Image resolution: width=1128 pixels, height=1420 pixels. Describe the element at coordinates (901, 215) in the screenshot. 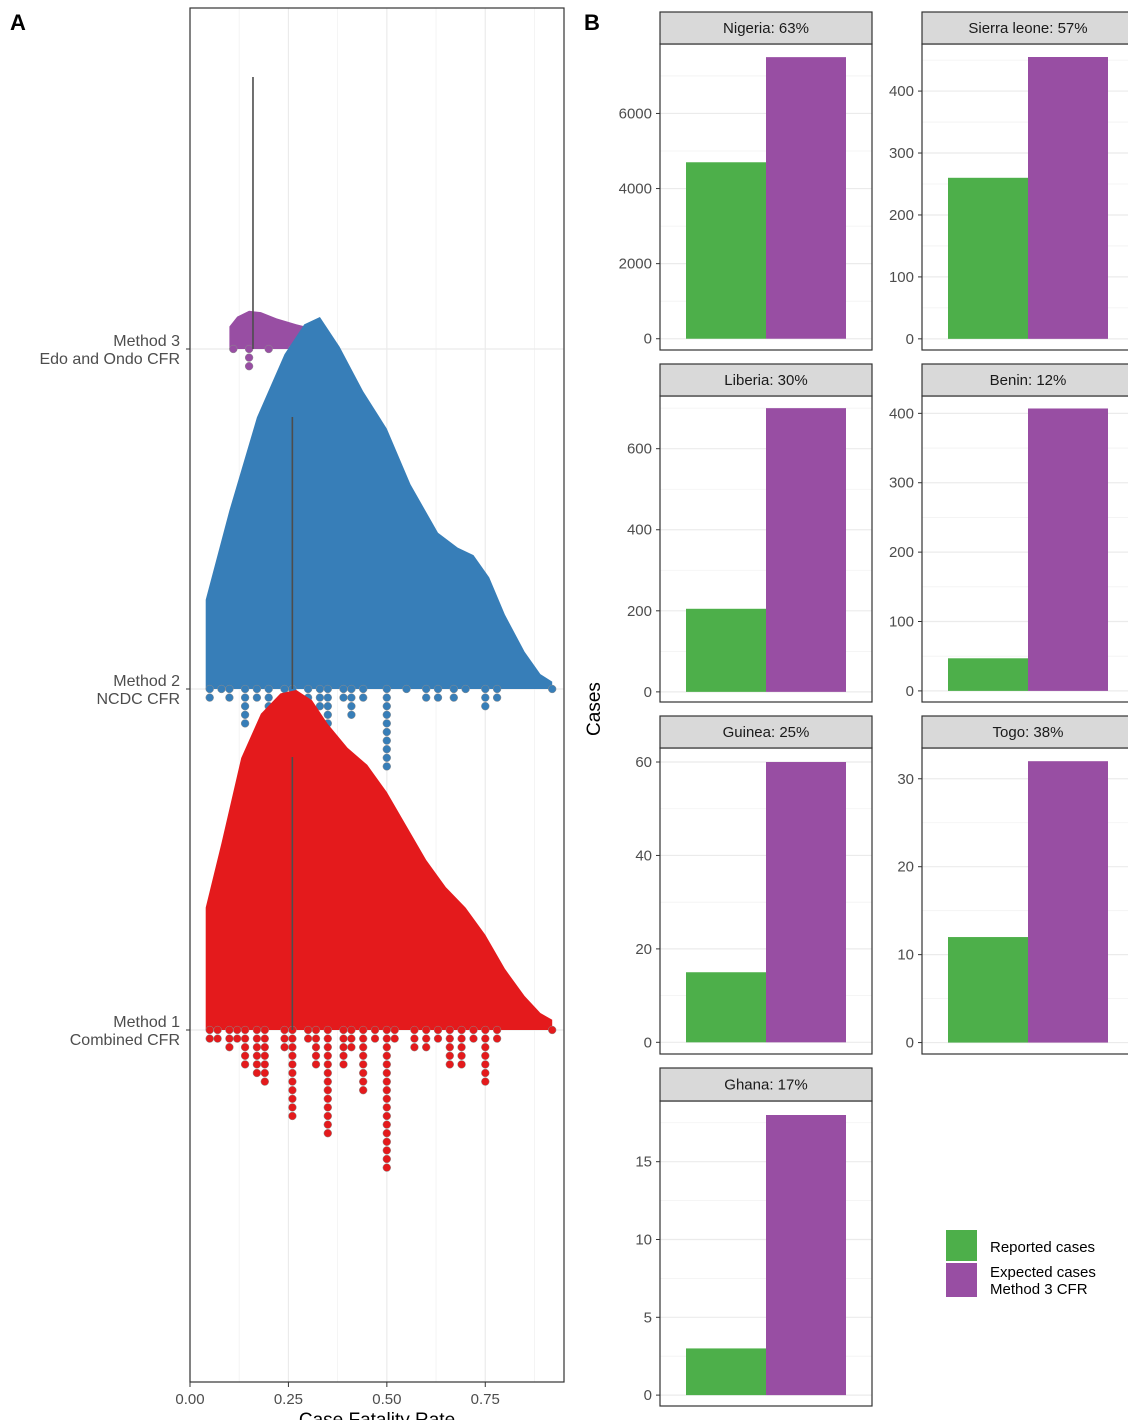

I see `y-tick-label: 200` at that location.